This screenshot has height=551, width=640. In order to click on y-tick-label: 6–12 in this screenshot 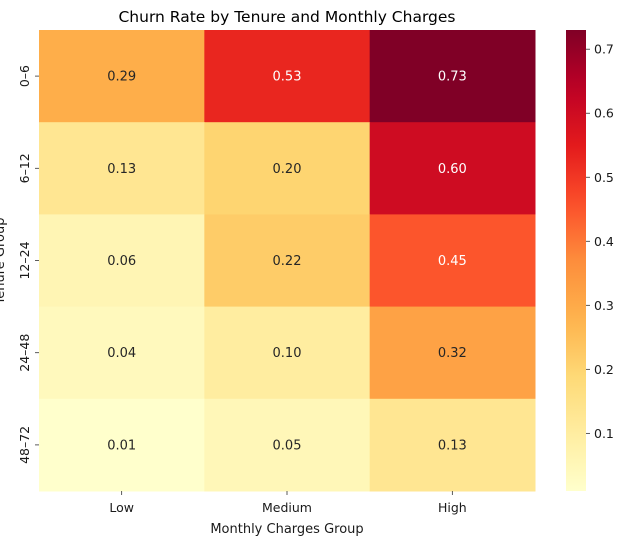, I will do `click(24, 168)`.